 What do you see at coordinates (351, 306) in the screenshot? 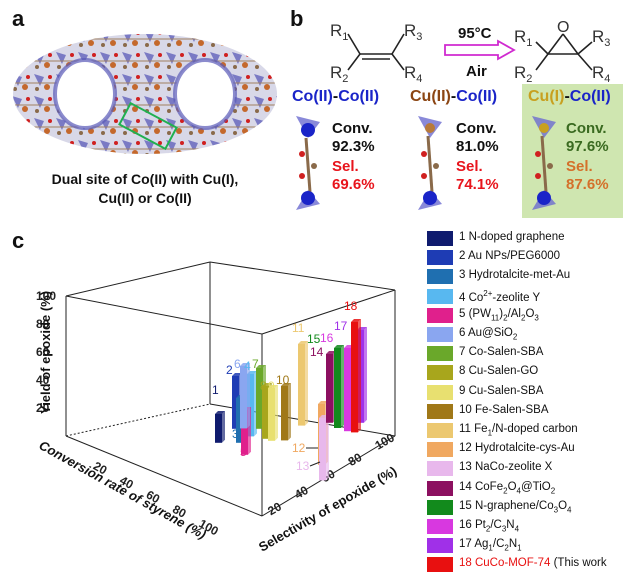
I see `bar-label-18: 18` at bounding box center [351, 306].